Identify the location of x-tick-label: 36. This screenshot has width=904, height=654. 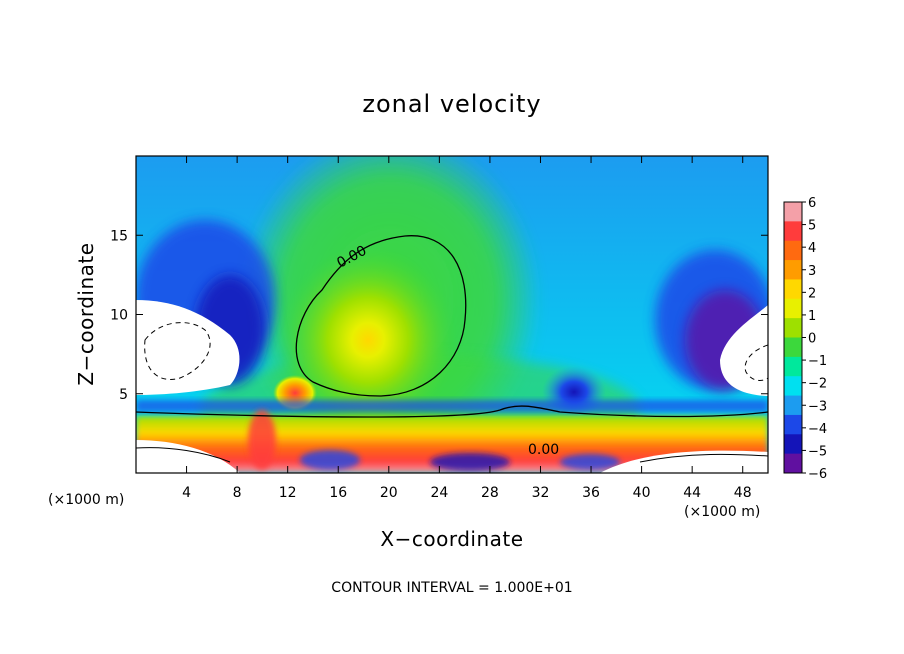
(591, 493).